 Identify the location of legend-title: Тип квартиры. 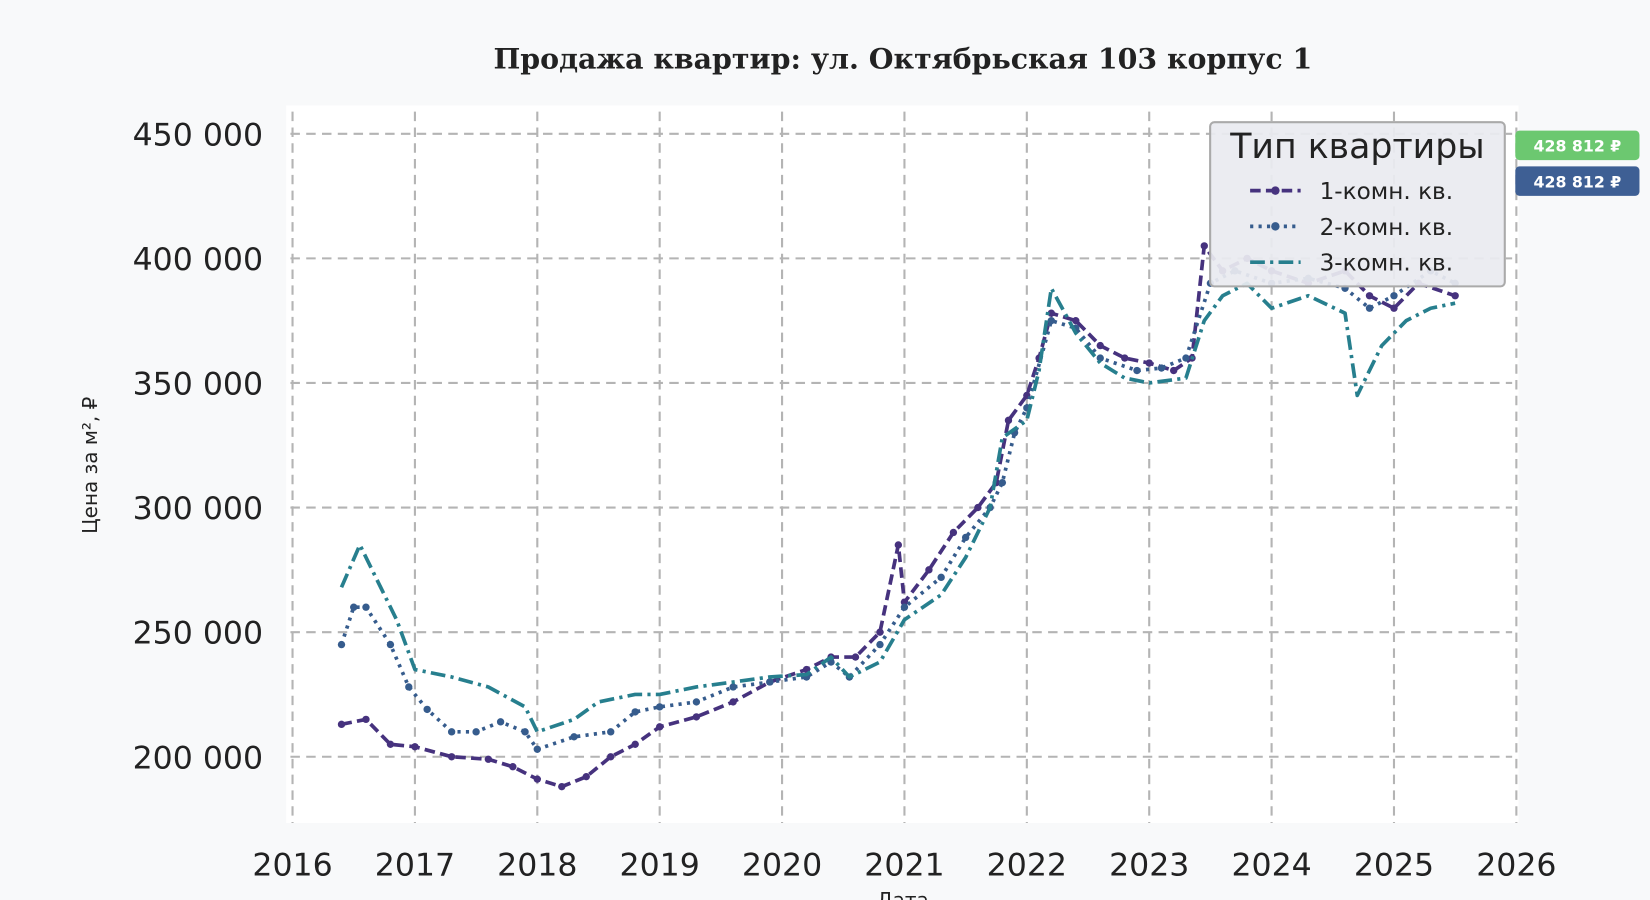
(1356, 147).